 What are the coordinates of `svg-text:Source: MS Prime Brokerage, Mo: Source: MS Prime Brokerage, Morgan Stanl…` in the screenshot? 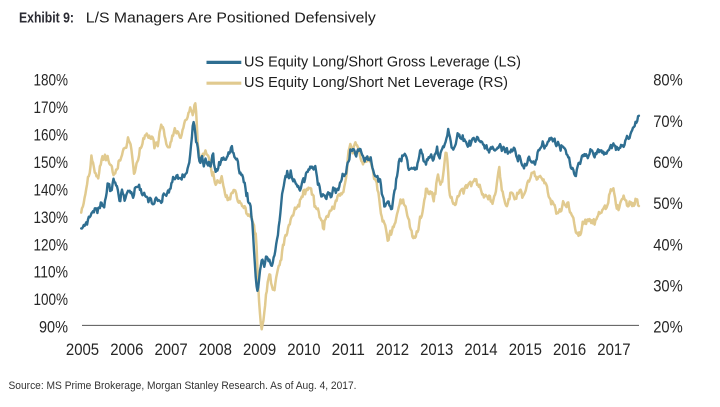 It's located at (183, 386).